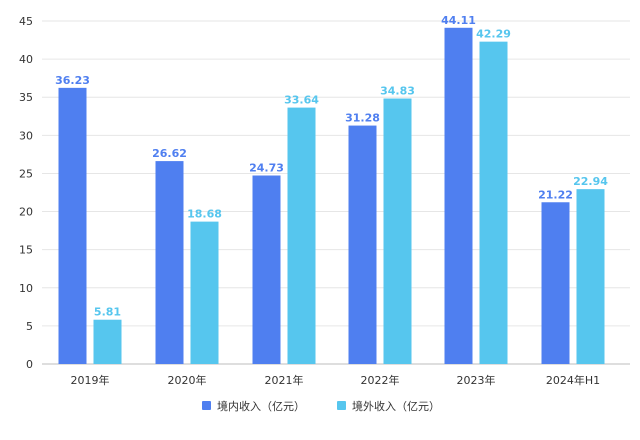 Image resolution: width=640 pixels, height=440 pixels. Describe the element at coordinates (301, 100) in the screenshot. I see `data-label: 33.64` at that location.